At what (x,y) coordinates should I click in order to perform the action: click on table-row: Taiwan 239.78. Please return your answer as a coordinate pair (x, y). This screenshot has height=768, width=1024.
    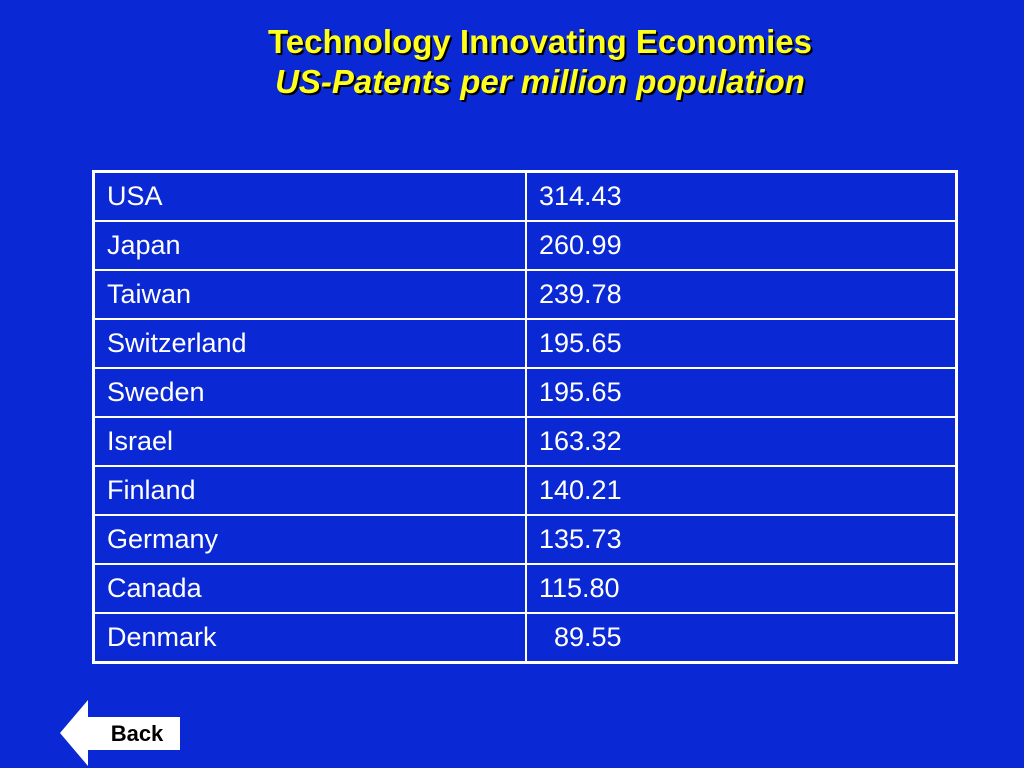
    Looking at the image, I should click on (525, 294).